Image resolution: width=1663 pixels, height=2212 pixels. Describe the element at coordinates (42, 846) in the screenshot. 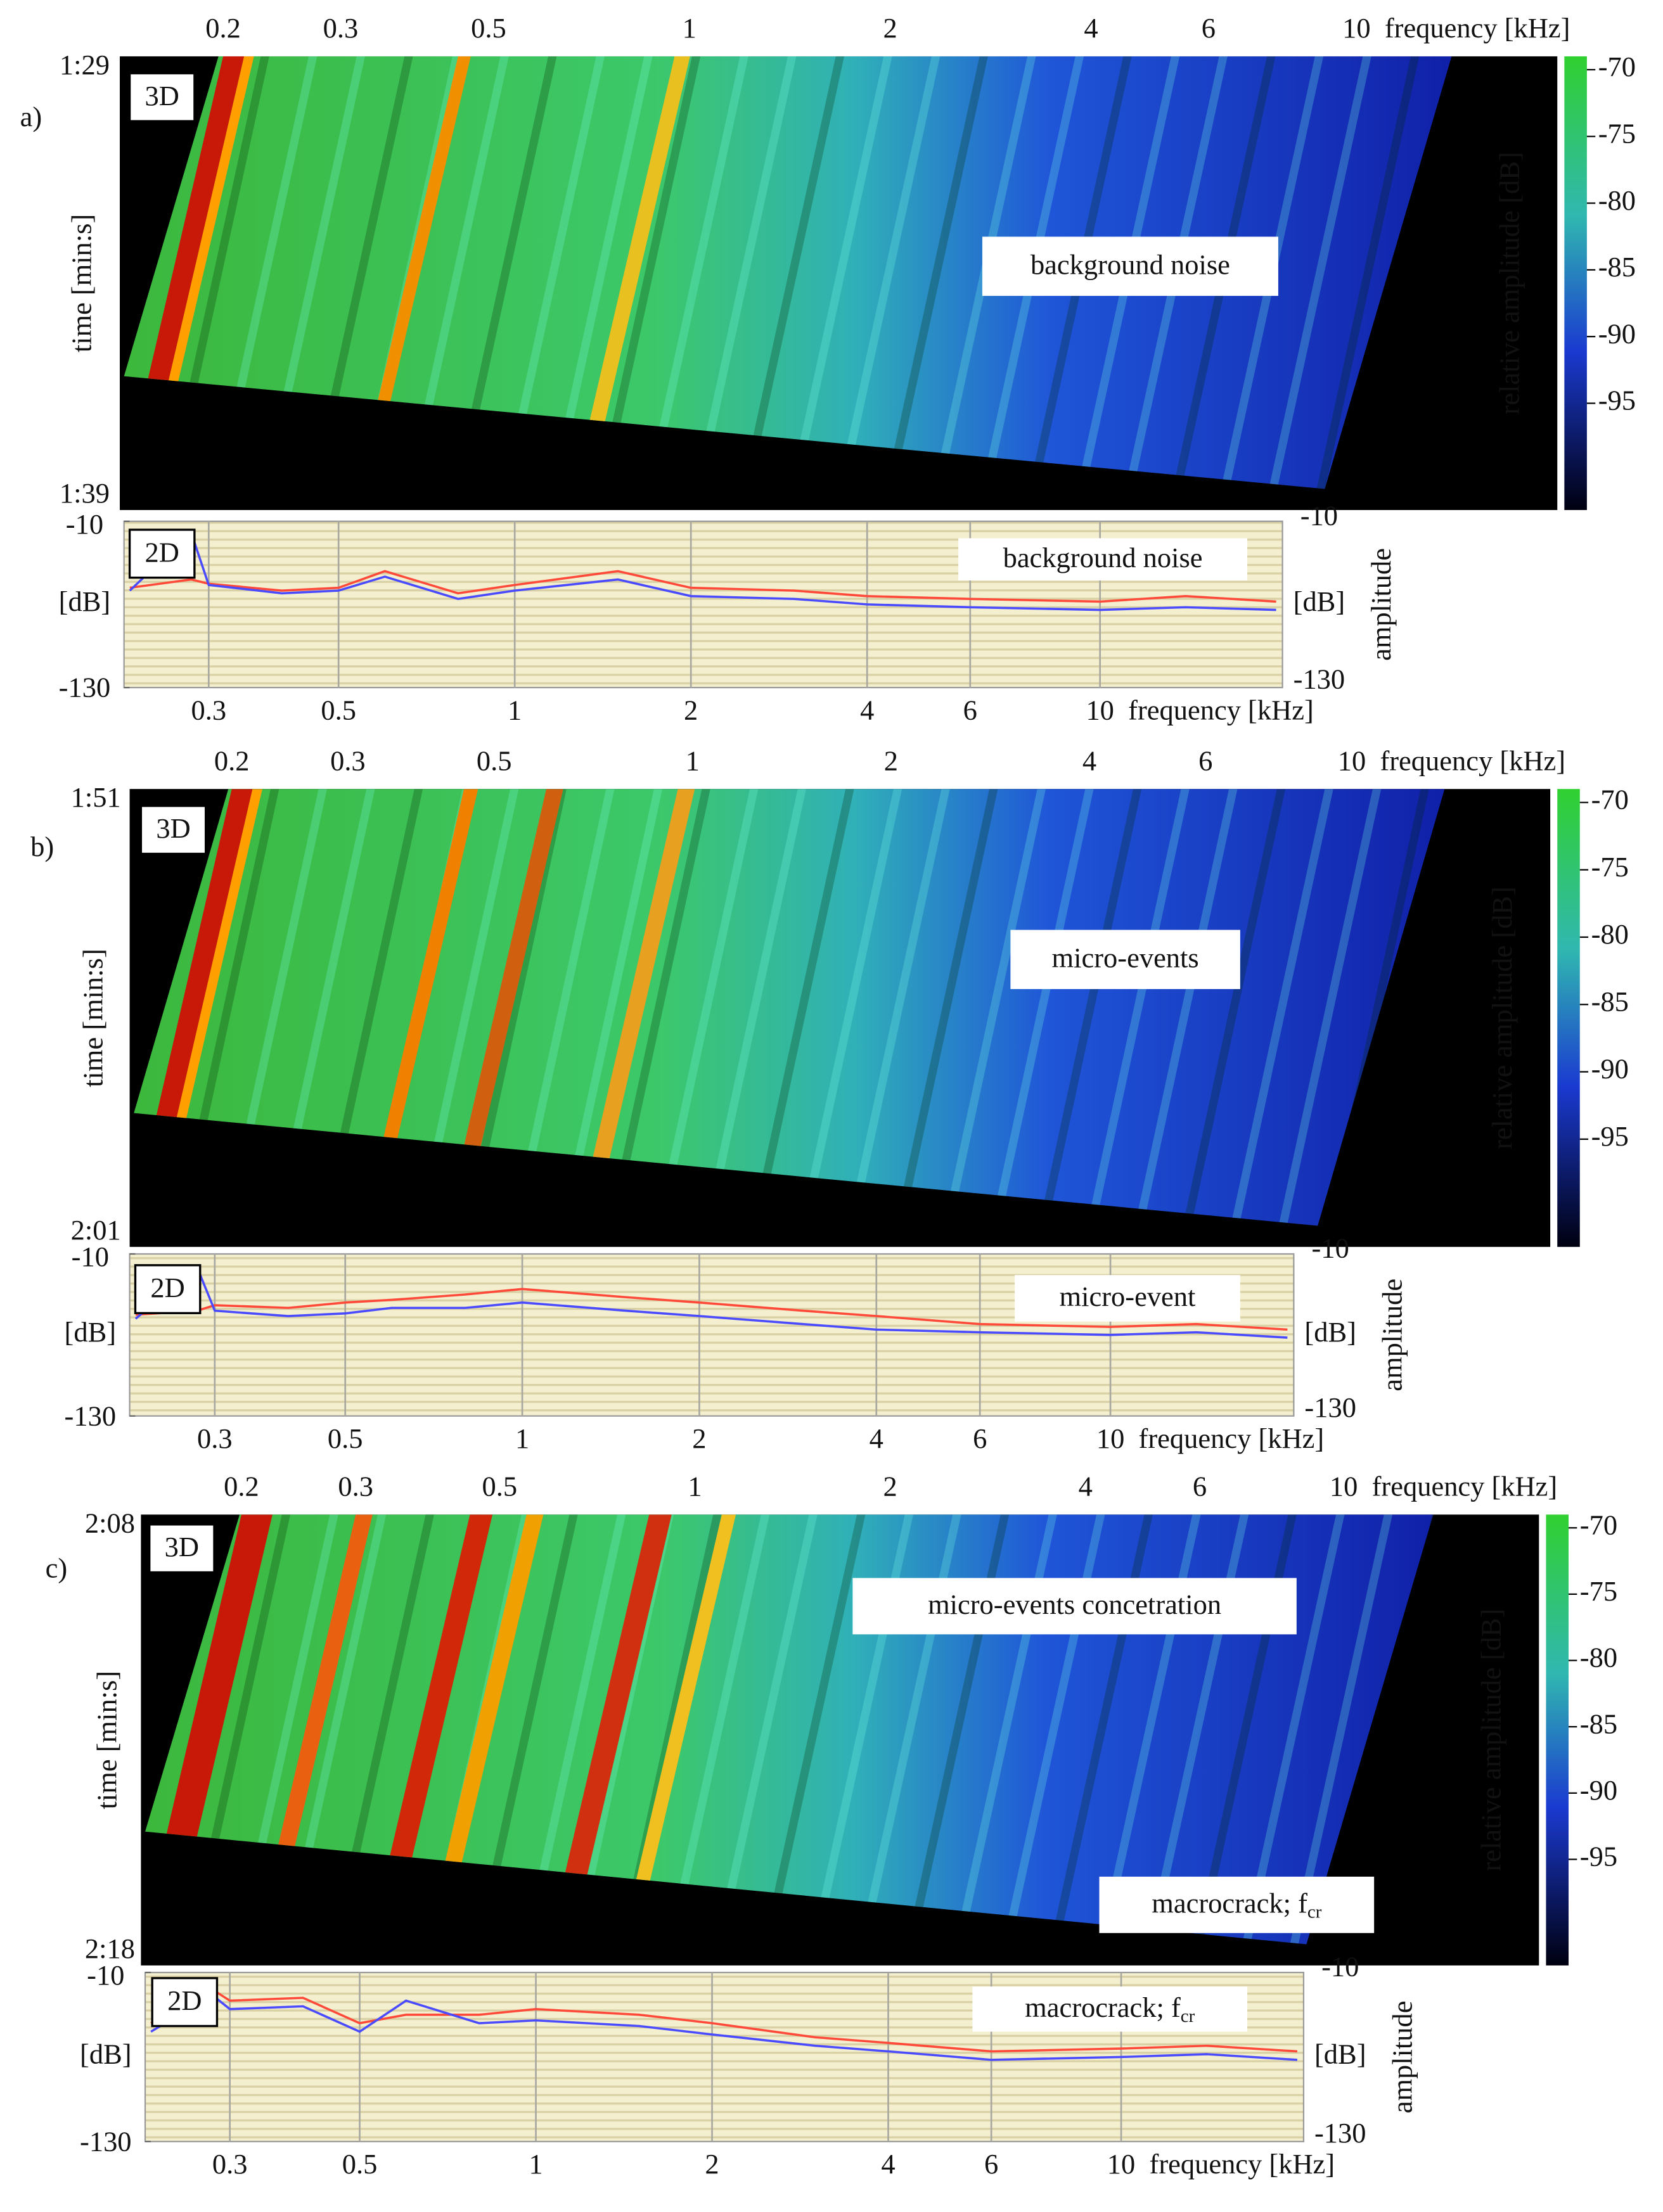

I see `panel-label: b)` at that location.